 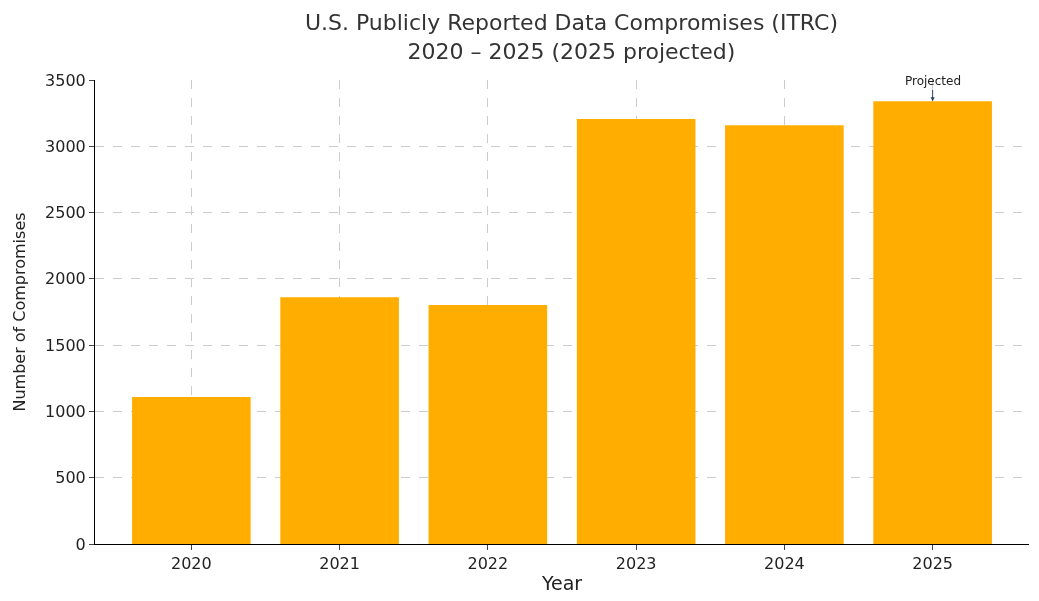 I want to click on y-tick-label: 1000, so click(x=65, y=412).